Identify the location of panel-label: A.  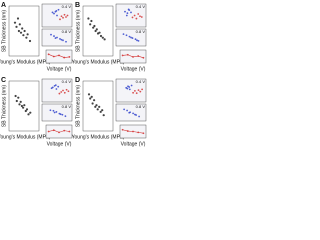
(3, 5).